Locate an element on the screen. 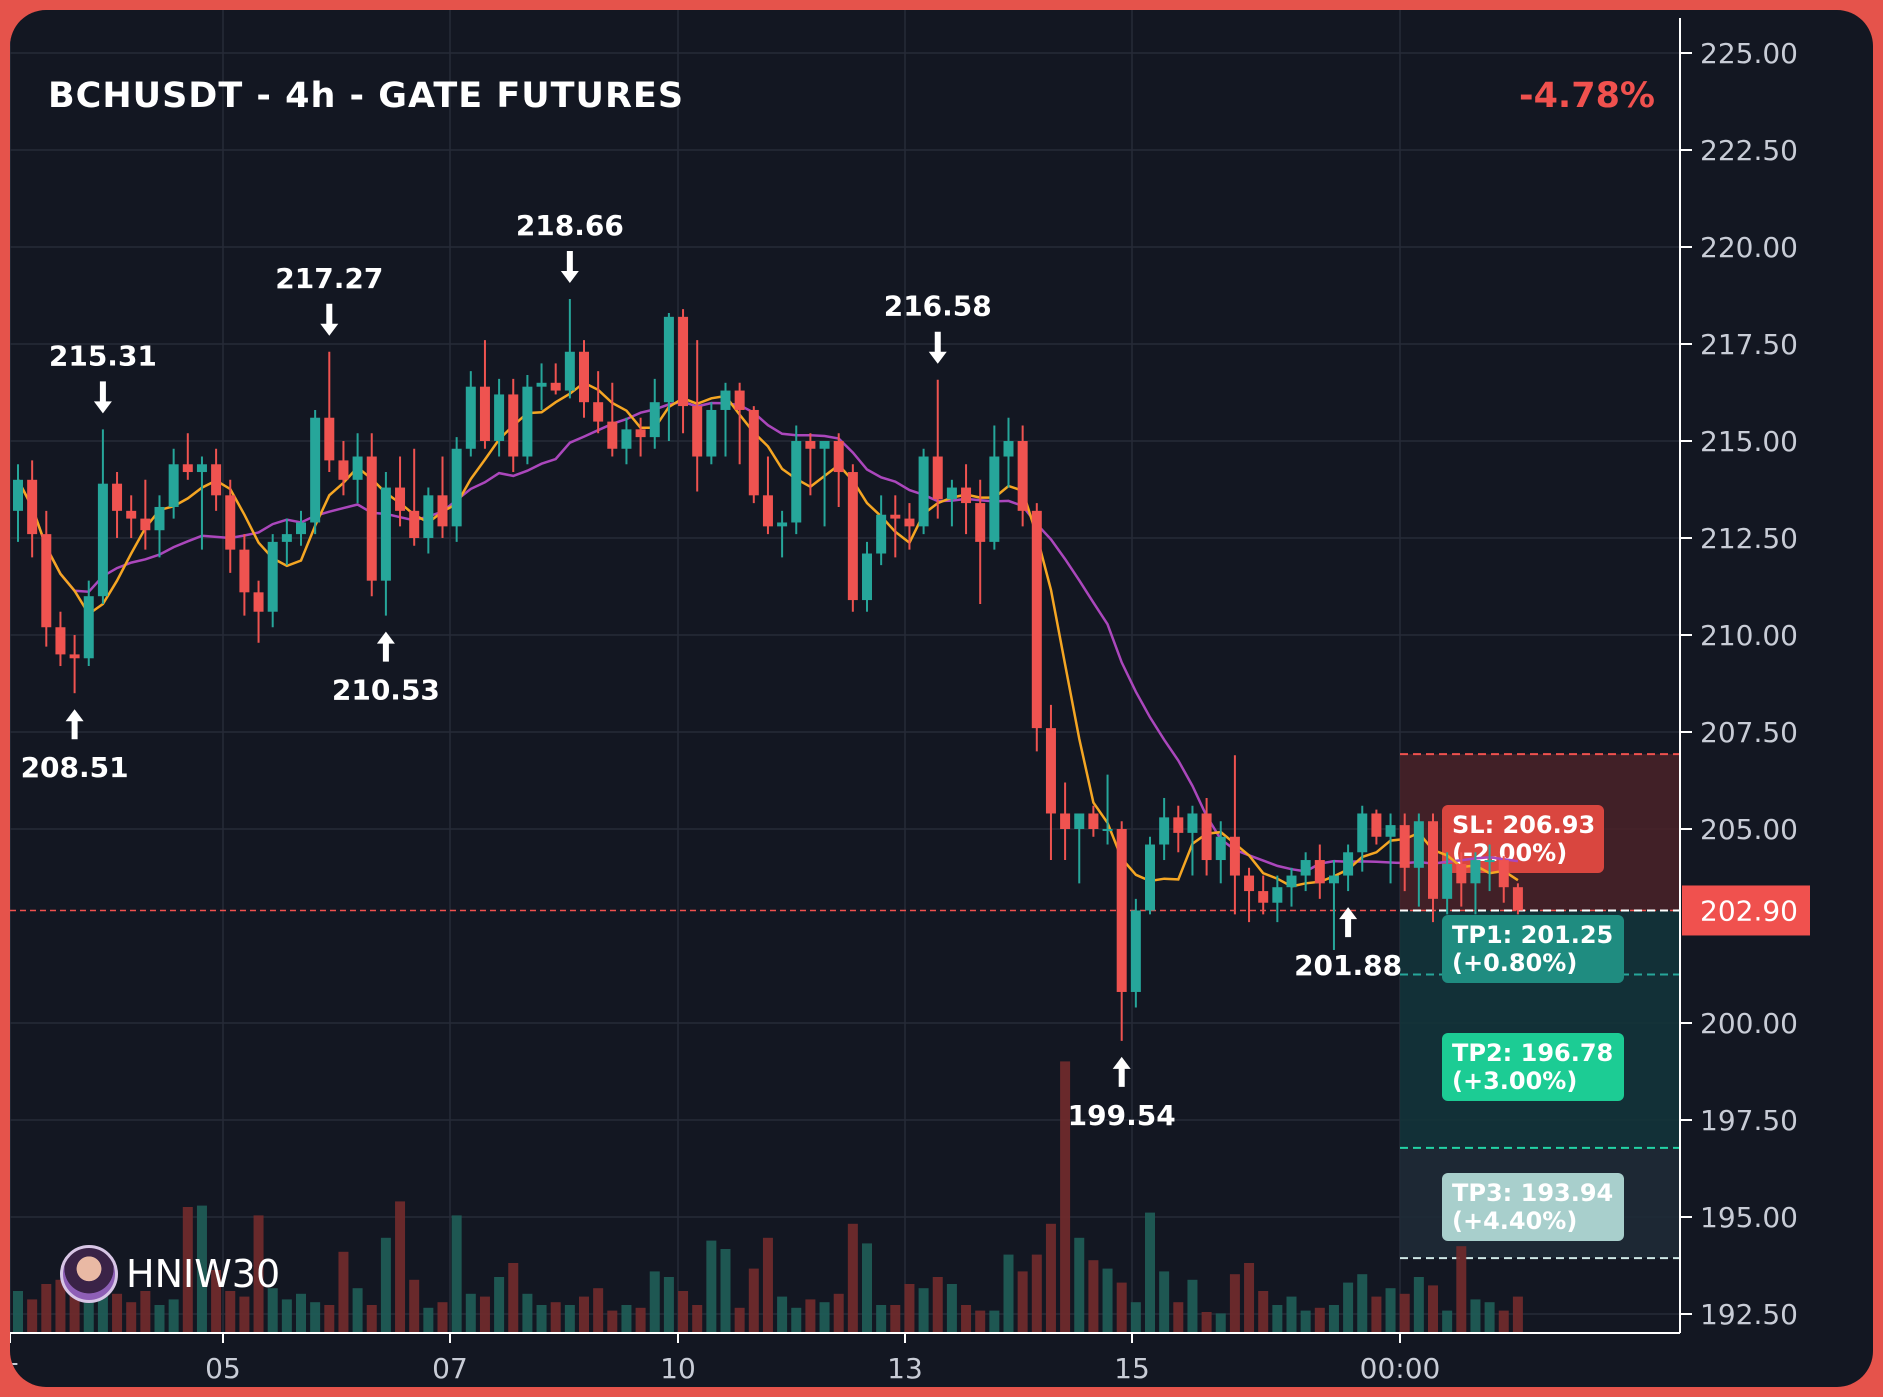  level-pct: (-2.00%) is located at coordinates (1509, 853).